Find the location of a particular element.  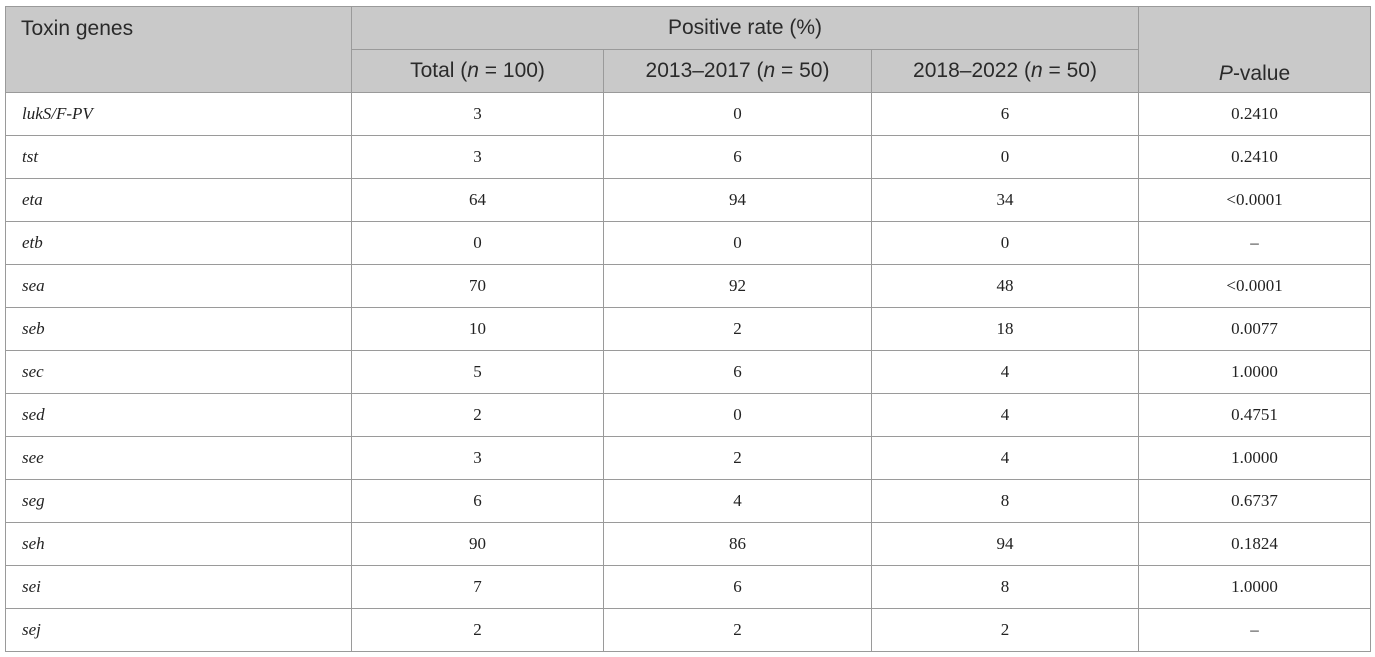

table-row: lukS/F-PV 3 0 6 0.2410 is located at coordinates (688, 114).